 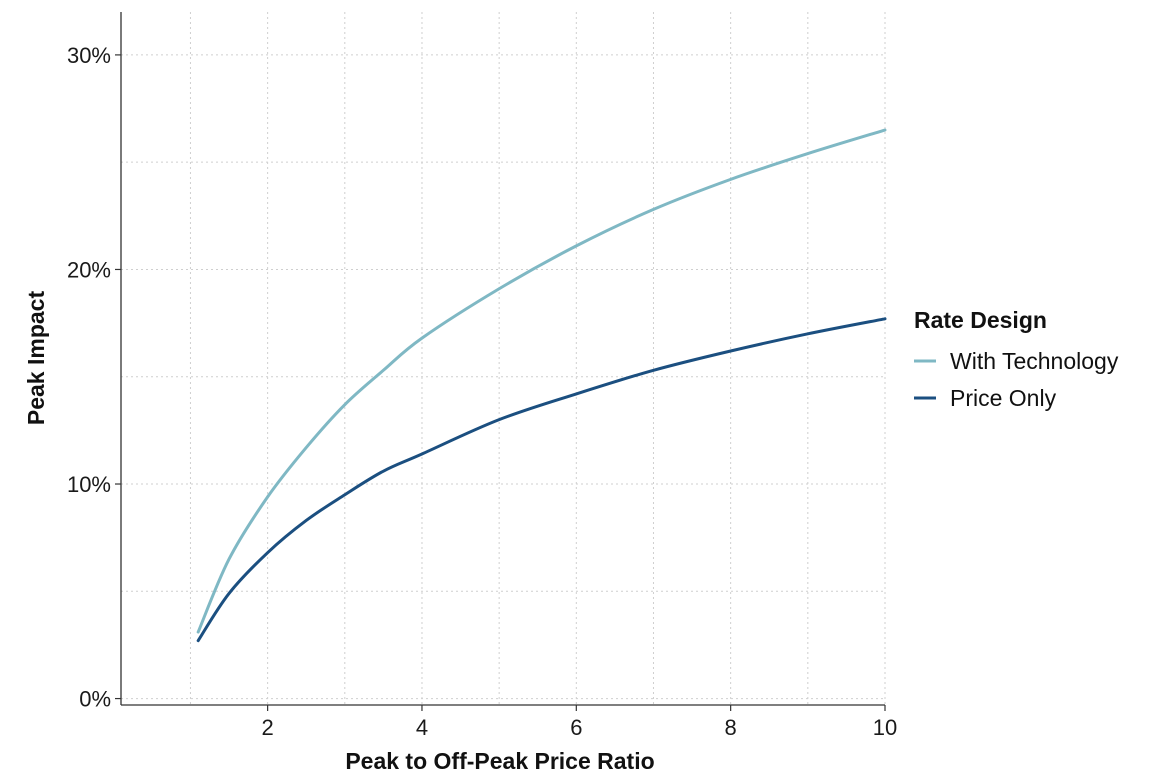 What do you see at coordinates (1003, 398) in the screenshot?
I see `legend-label-price-only: Price Only` at bounding box center [1003, 398].